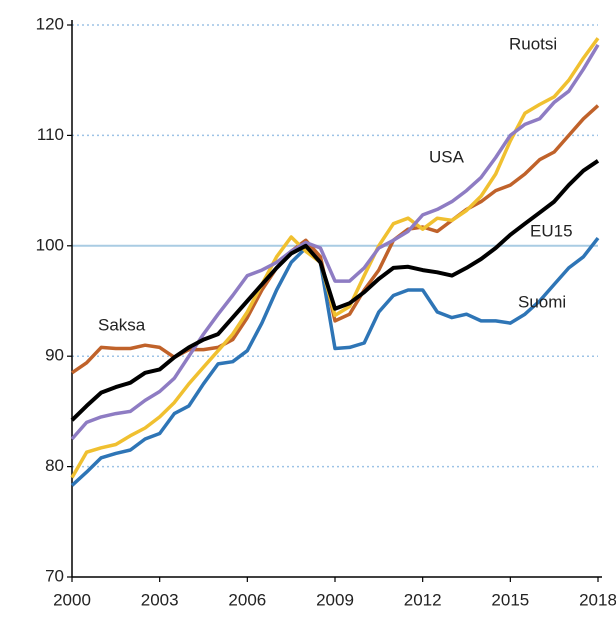 This screenshot has height=619, width=616. What do you see at coordinates (50, 23) in the screenshot?
I see `y-tick-label: 120` at bounding box center [50, 23].